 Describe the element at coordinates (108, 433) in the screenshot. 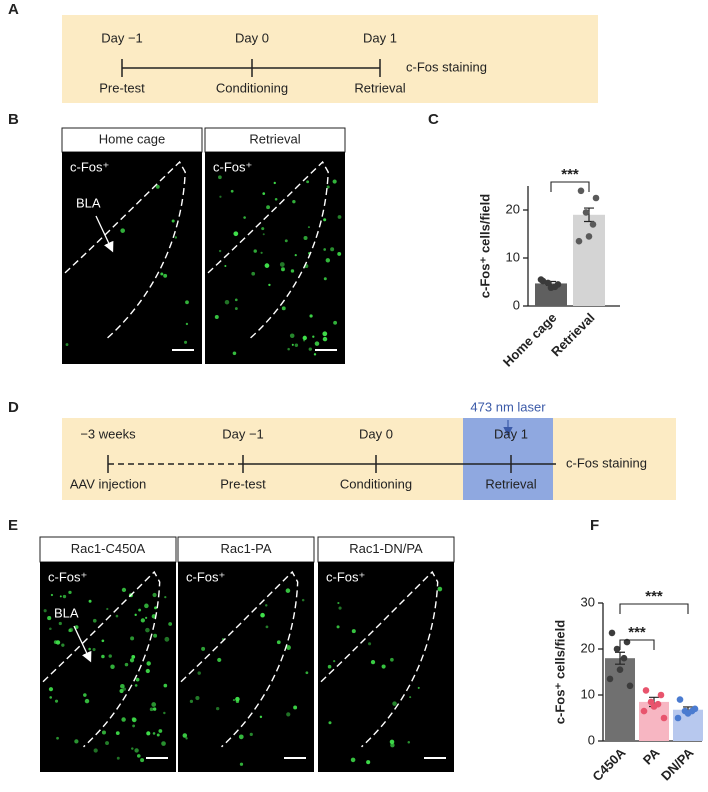

I see `event-day: −3 weeks` at that location.